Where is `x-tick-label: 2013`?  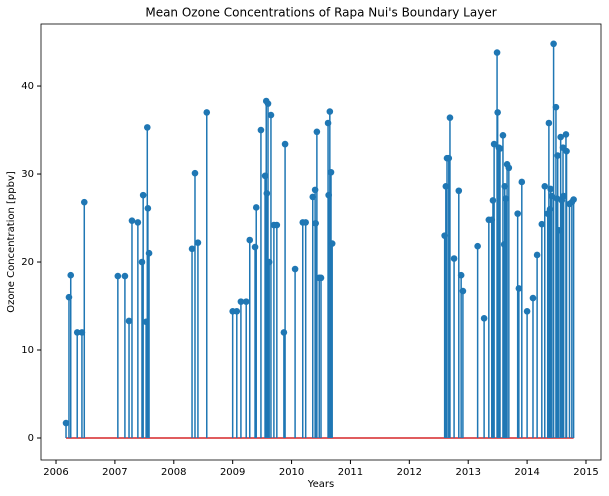 x-tick-label: 2013 is located at coordinates (467, 472).